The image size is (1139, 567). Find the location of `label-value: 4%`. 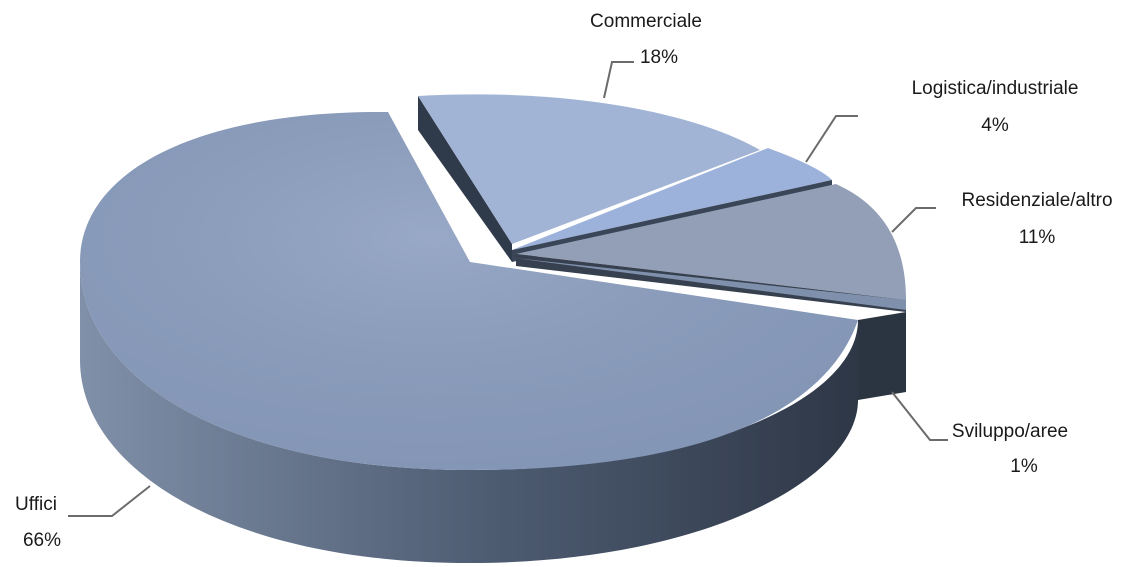

label-value: 4% is located at coordinates (995, 125).